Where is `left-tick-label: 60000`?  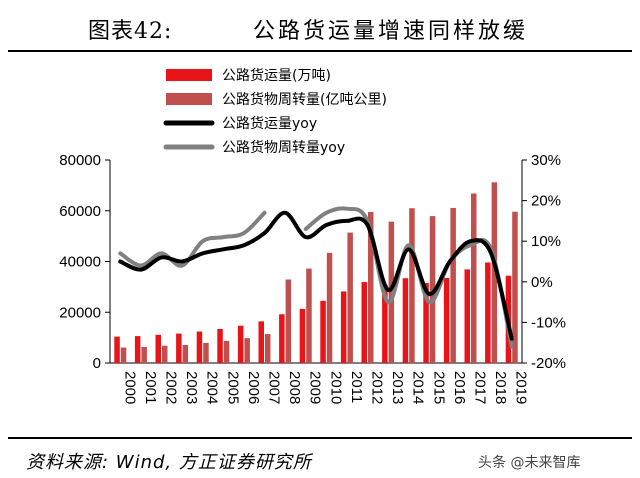
left-tick-label: 60000 is located at coordinates (80, 211).